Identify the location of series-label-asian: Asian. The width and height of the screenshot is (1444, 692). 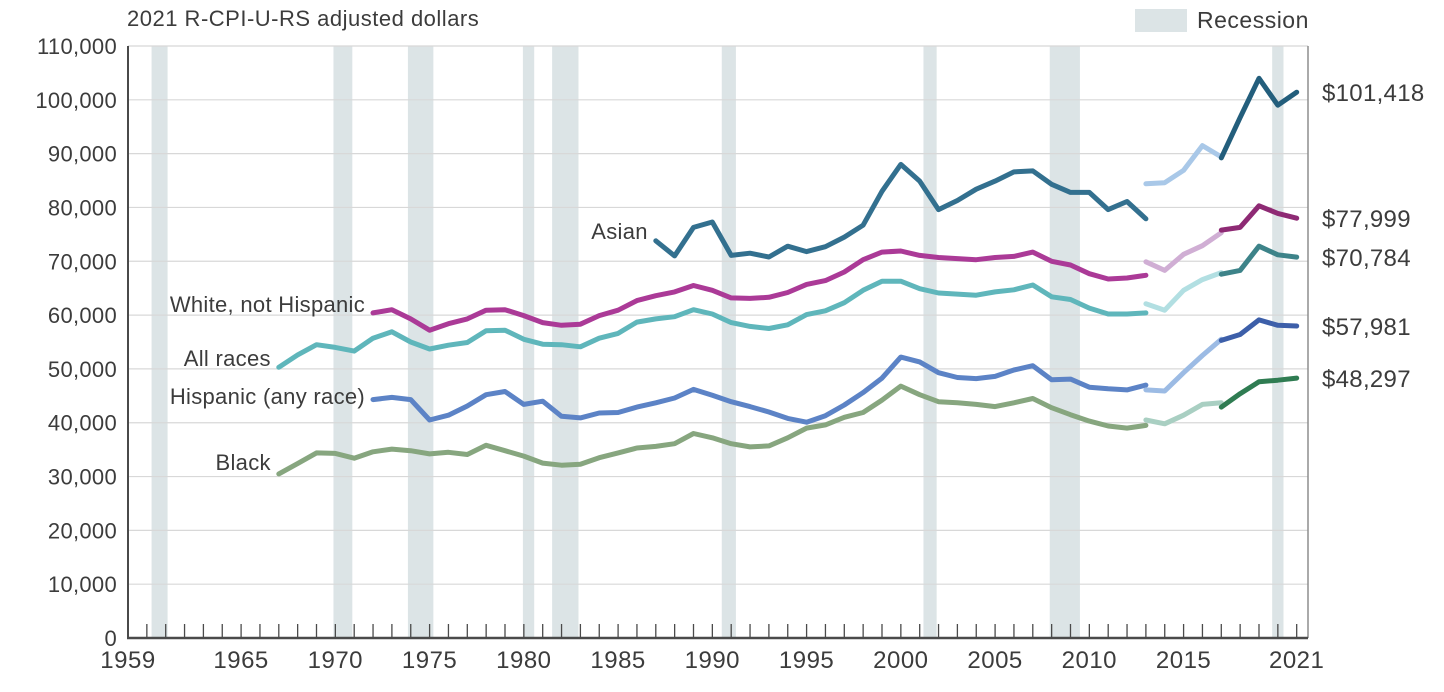
(619, 232).